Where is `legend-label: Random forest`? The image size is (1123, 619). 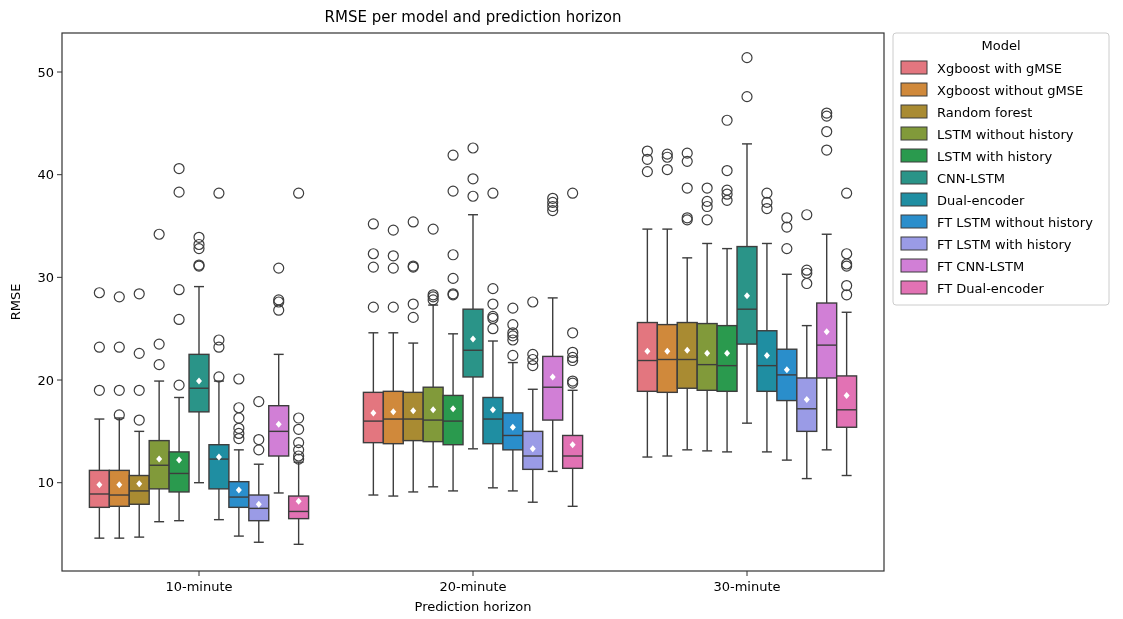 legend-label: Random forest is located at coordinates (985, 112).